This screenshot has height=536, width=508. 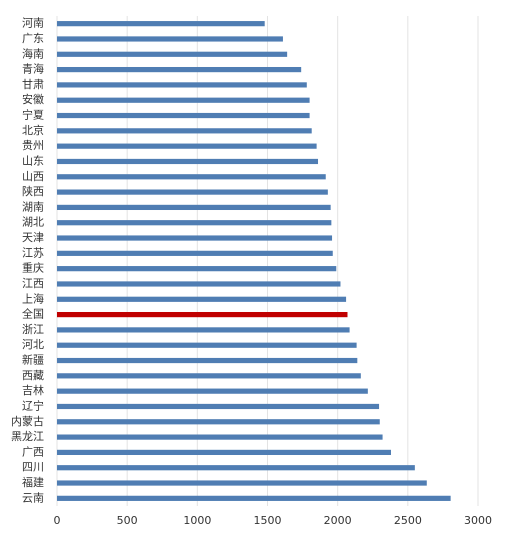 What do you see at coordinates (268, 520) in the screenshot?
I see `x-tick-label: 1500` at bounding box center [268, 520].